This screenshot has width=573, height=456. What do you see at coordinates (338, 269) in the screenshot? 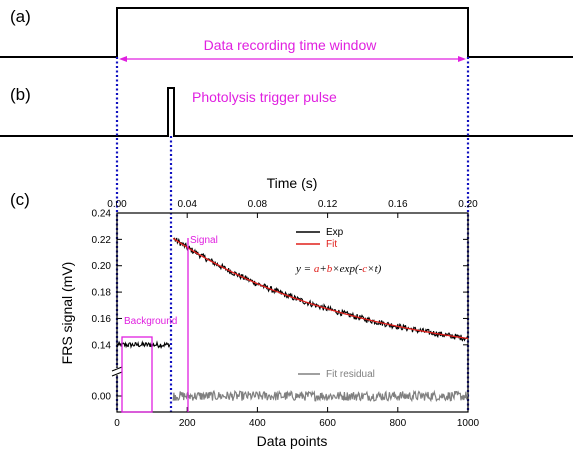
I see `fit-equation: y = a+b×exp(-c×t)` at bounding box center [338, 269].